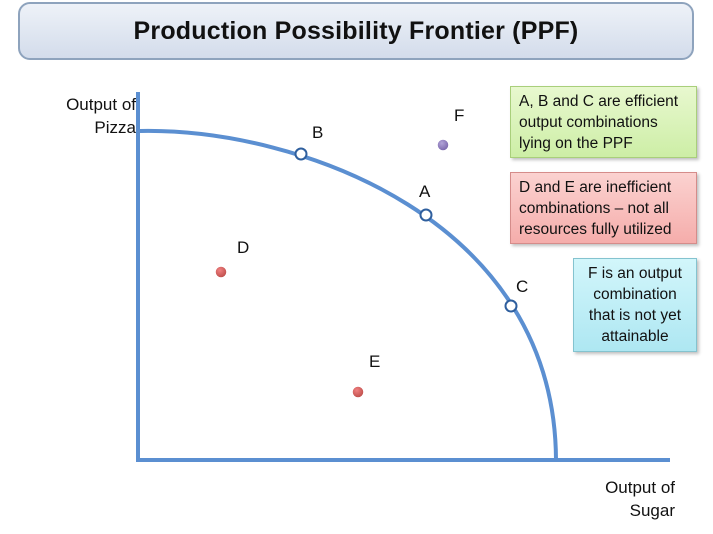 This screenshot has width=713, height=534. I want to click on point-c, so click(511, 306).